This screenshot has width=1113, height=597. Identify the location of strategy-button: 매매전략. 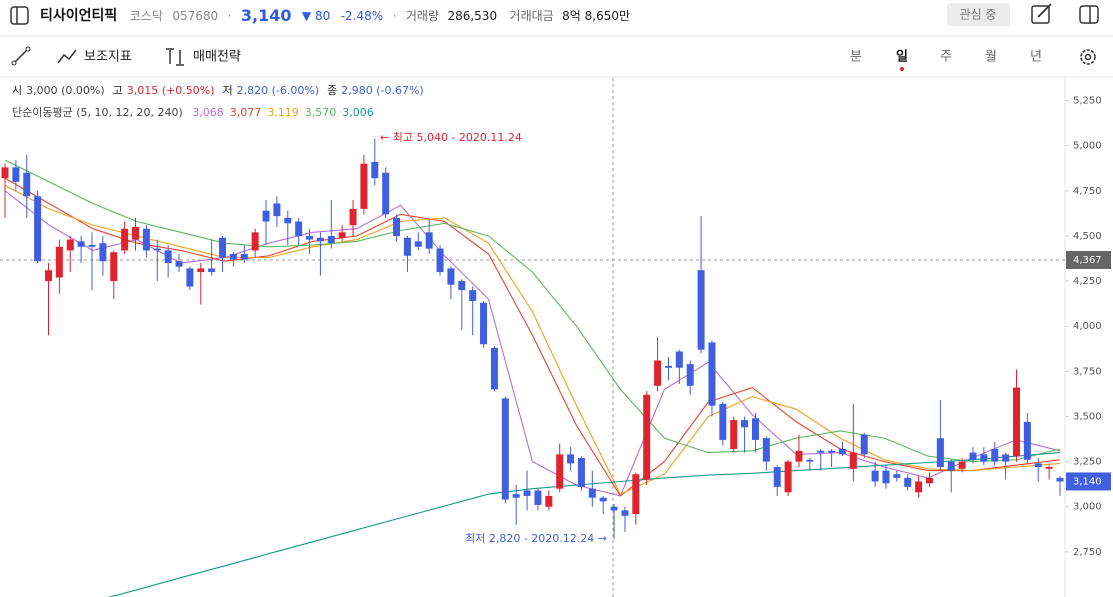
(217, 57).